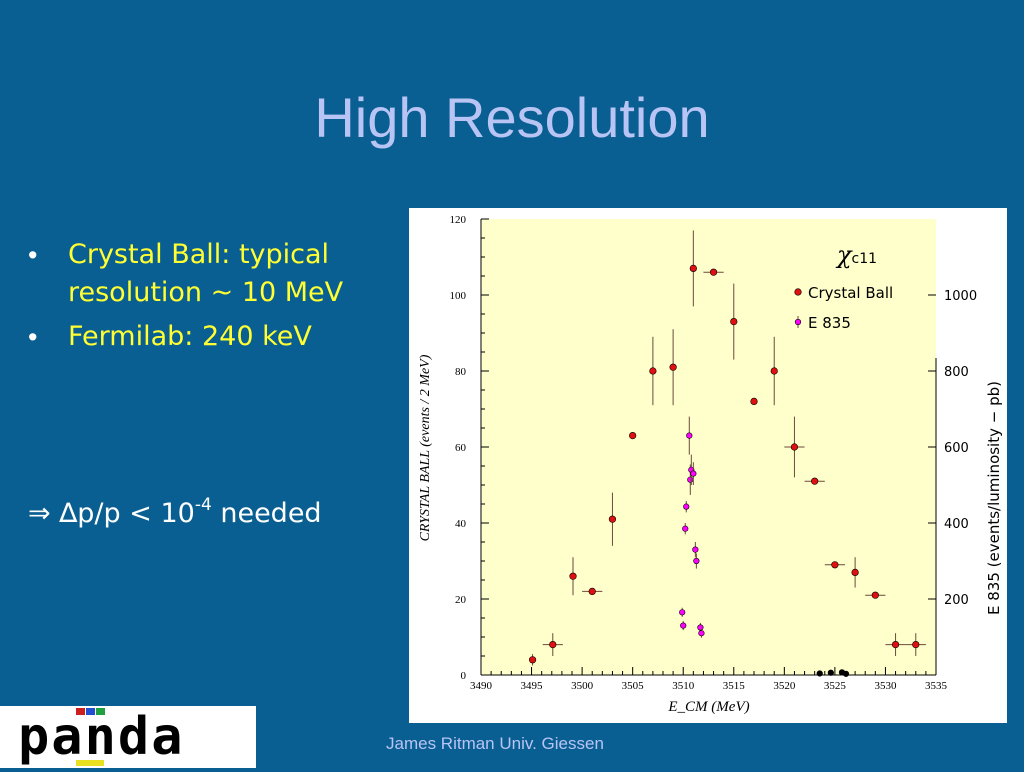  Describe the element at coordinates (708, 707) in the screenshot. I see `x-axis-label: E_CM (MeV)` at that location.